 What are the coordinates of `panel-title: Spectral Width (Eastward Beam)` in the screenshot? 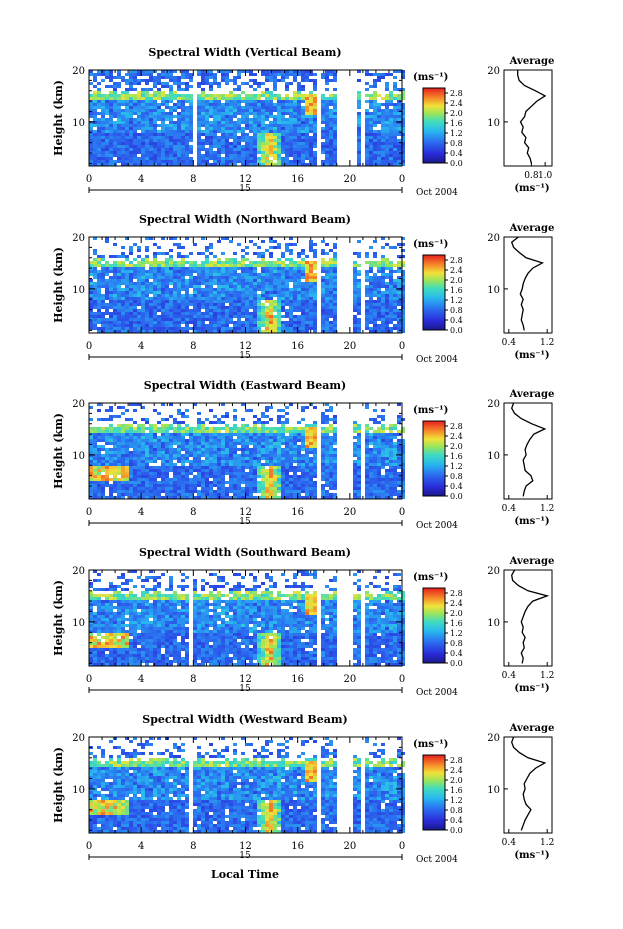 It's located at (245, 385).